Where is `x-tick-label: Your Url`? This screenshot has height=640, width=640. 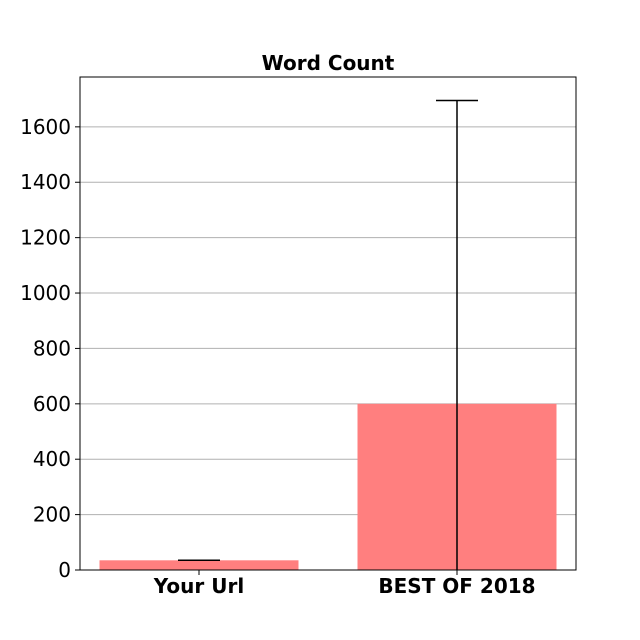 x-tick-label: Your Url is located at coordinates (198, 586).